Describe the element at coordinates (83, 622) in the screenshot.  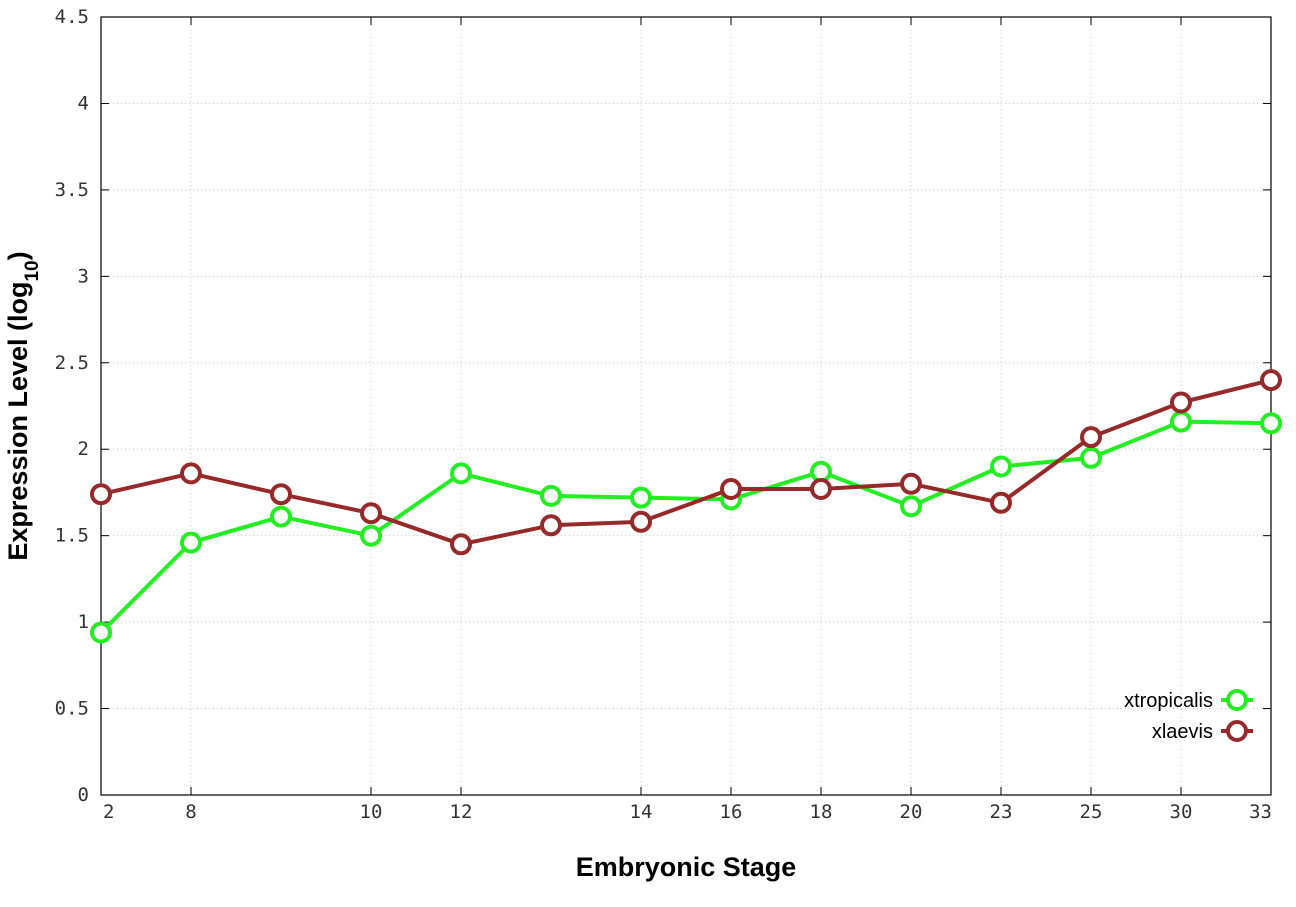
I see `y-tick-label: 1` at that location.